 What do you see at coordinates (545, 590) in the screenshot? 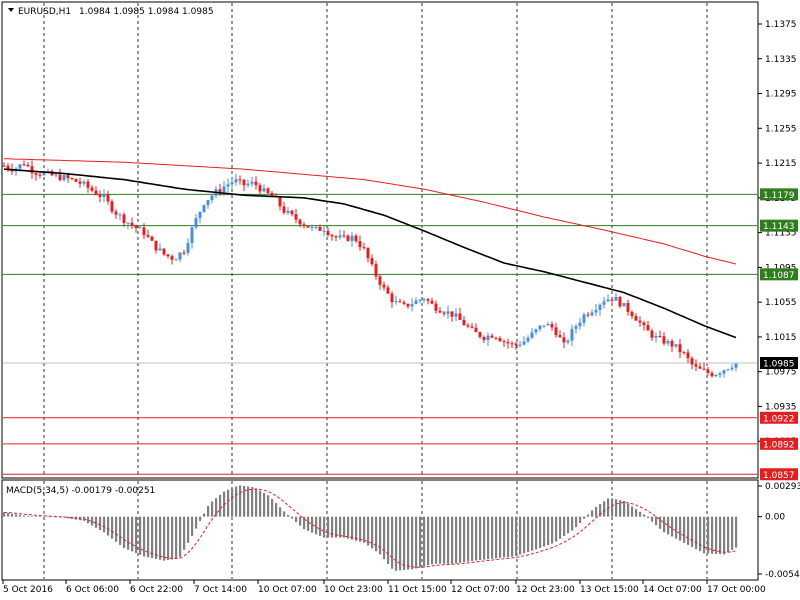
I see `time-label-8: 12 Oct 23:00` at bounding box center [545, 590].